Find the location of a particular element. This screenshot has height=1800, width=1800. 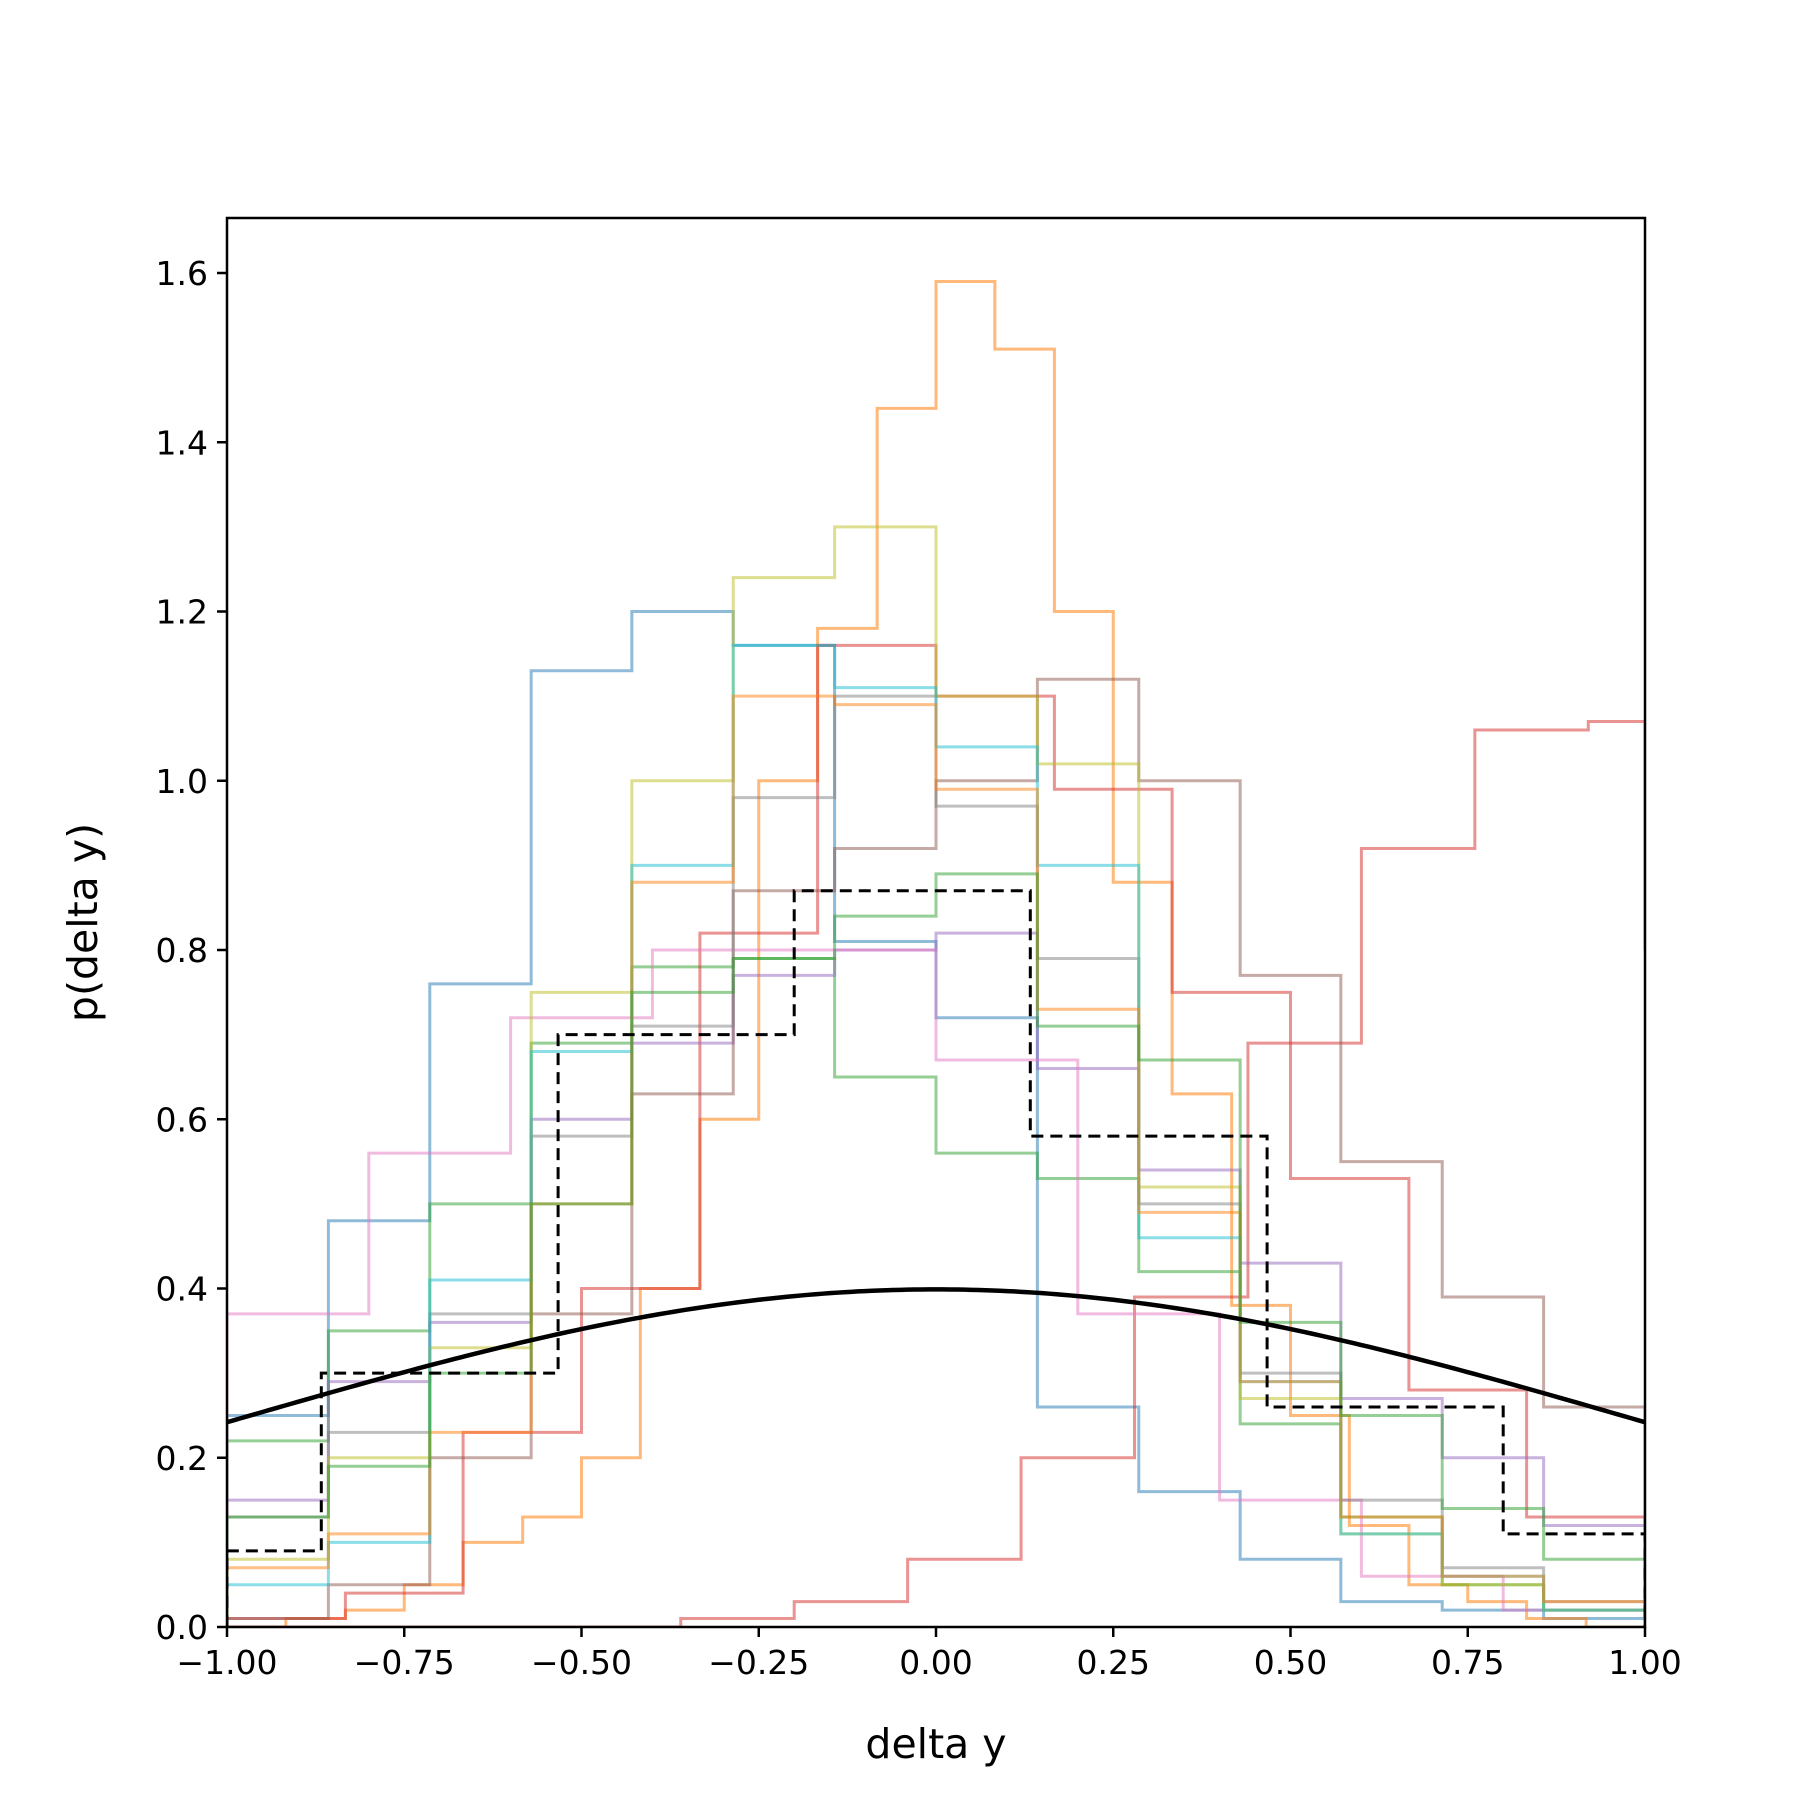

x-tick-label: 0.00 is located at coordinates (935, 1662).